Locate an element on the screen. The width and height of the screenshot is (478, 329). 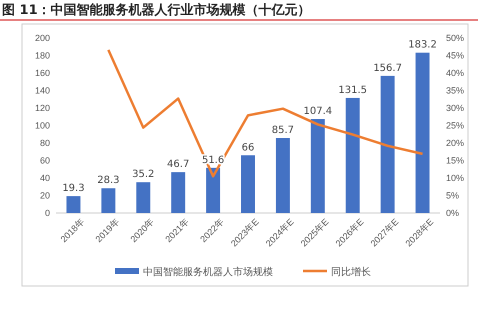
data-label: 35.2 is located at coordinates (143, 174).